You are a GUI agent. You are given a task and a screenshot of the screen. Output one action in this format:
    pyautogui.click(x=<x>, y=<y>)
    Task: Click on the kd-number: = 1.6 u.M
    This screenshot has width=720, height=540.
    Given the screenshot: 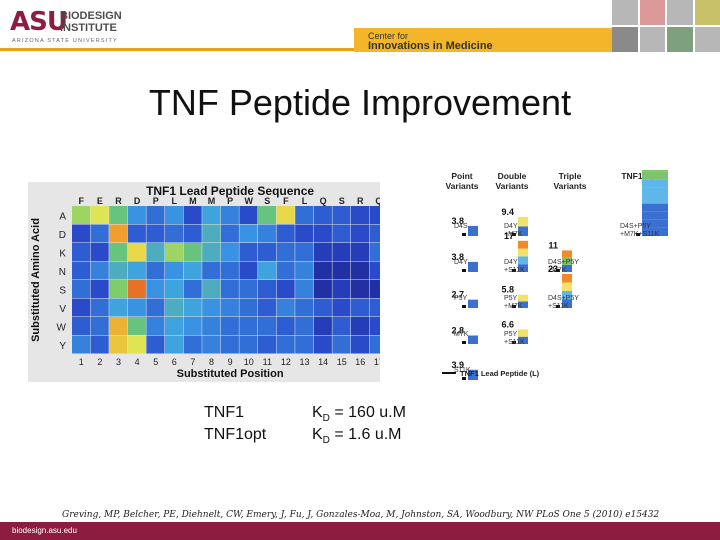 What is the action you would take?
    pyautogui.click(x=365, y=434)
    